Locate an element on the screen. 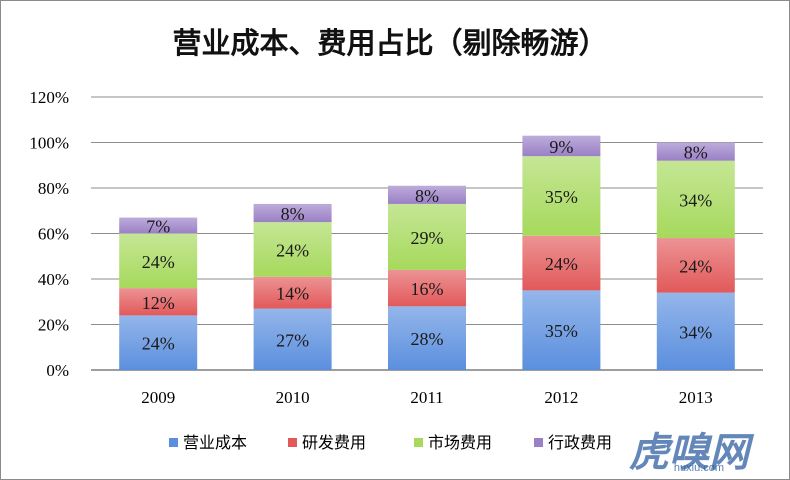 This screenshot has height=480, width=790. x-tick-label: 2013 is located at coordinates (696, 397).